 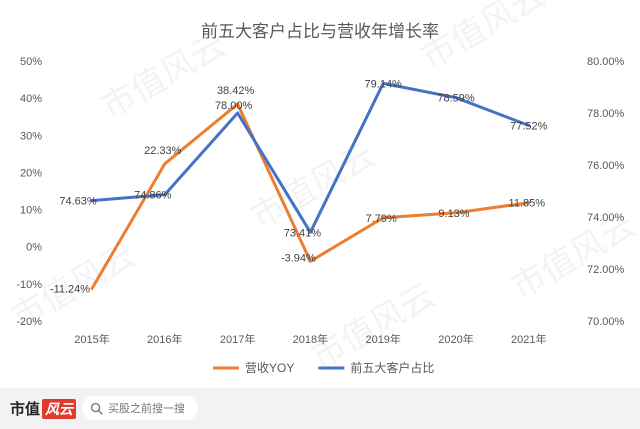 What do you see at coordinates (455, 339) in the screenshot?
I see `x-axis-tick: 2020年` at bounding box center [455, 339].